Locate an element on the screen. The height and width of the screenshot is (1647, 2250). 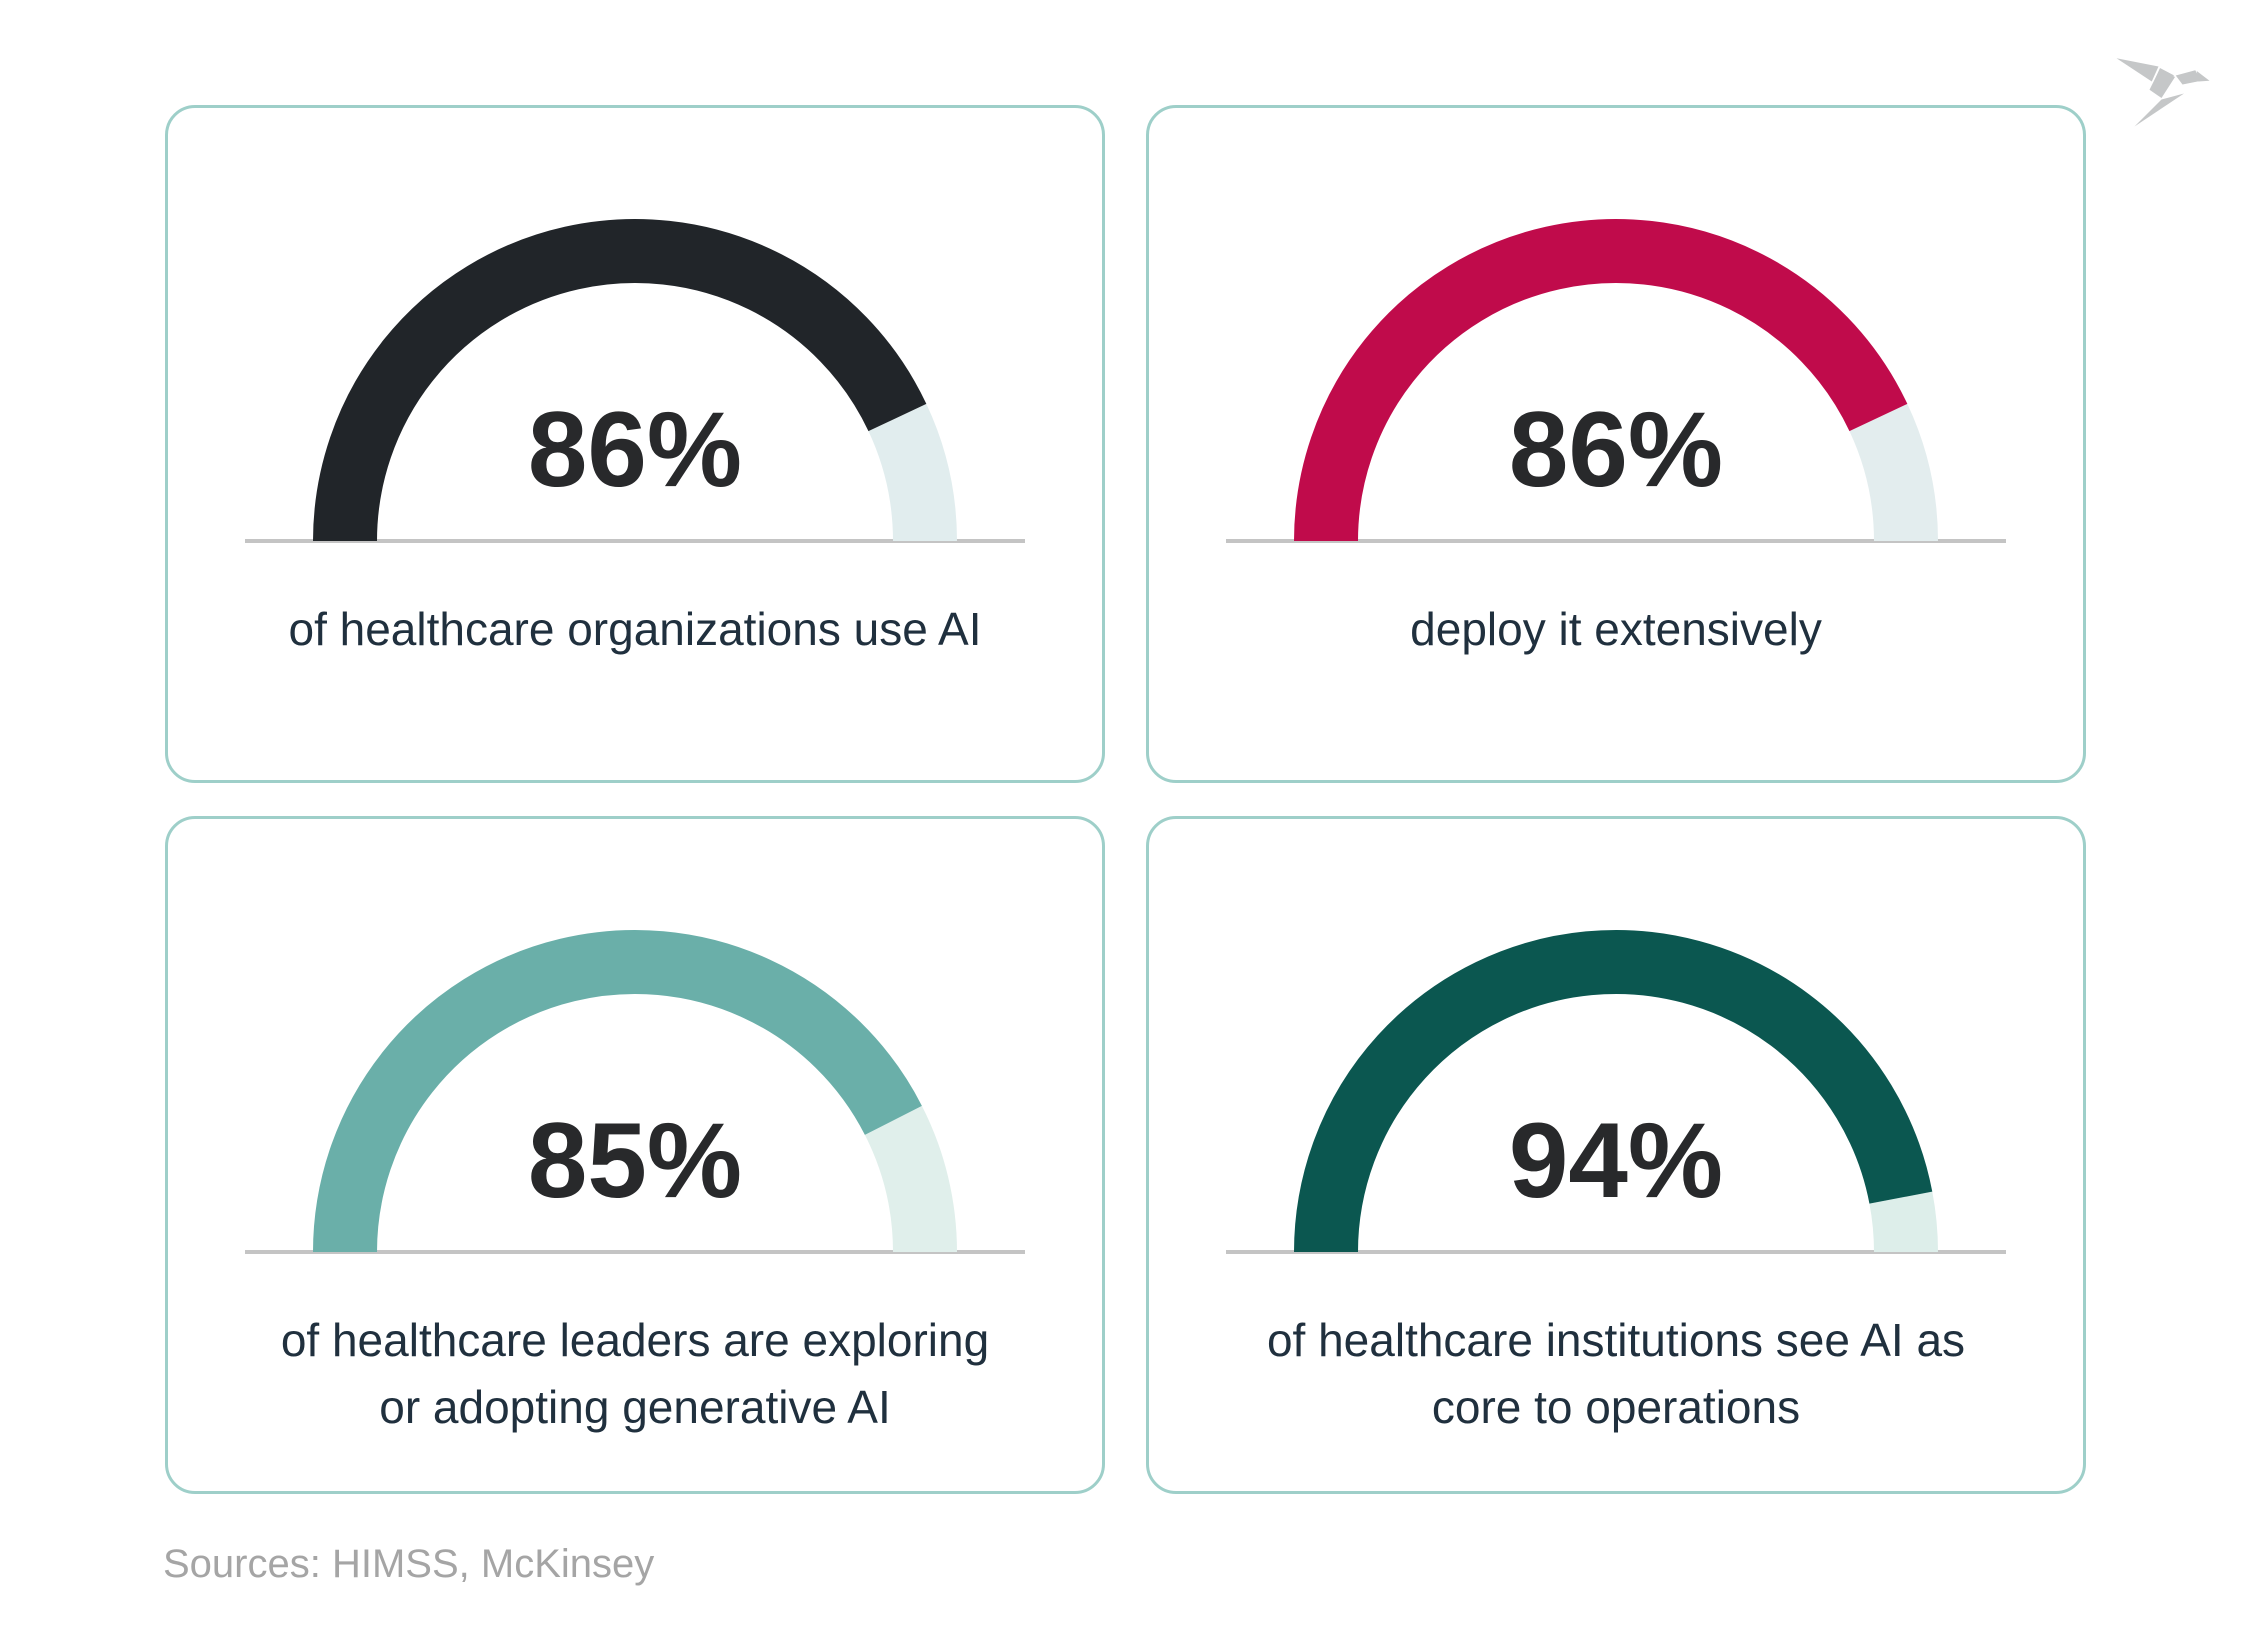
sources-note: Sources: HIMSS, McKinsey is located at coordinates (409, 1564).